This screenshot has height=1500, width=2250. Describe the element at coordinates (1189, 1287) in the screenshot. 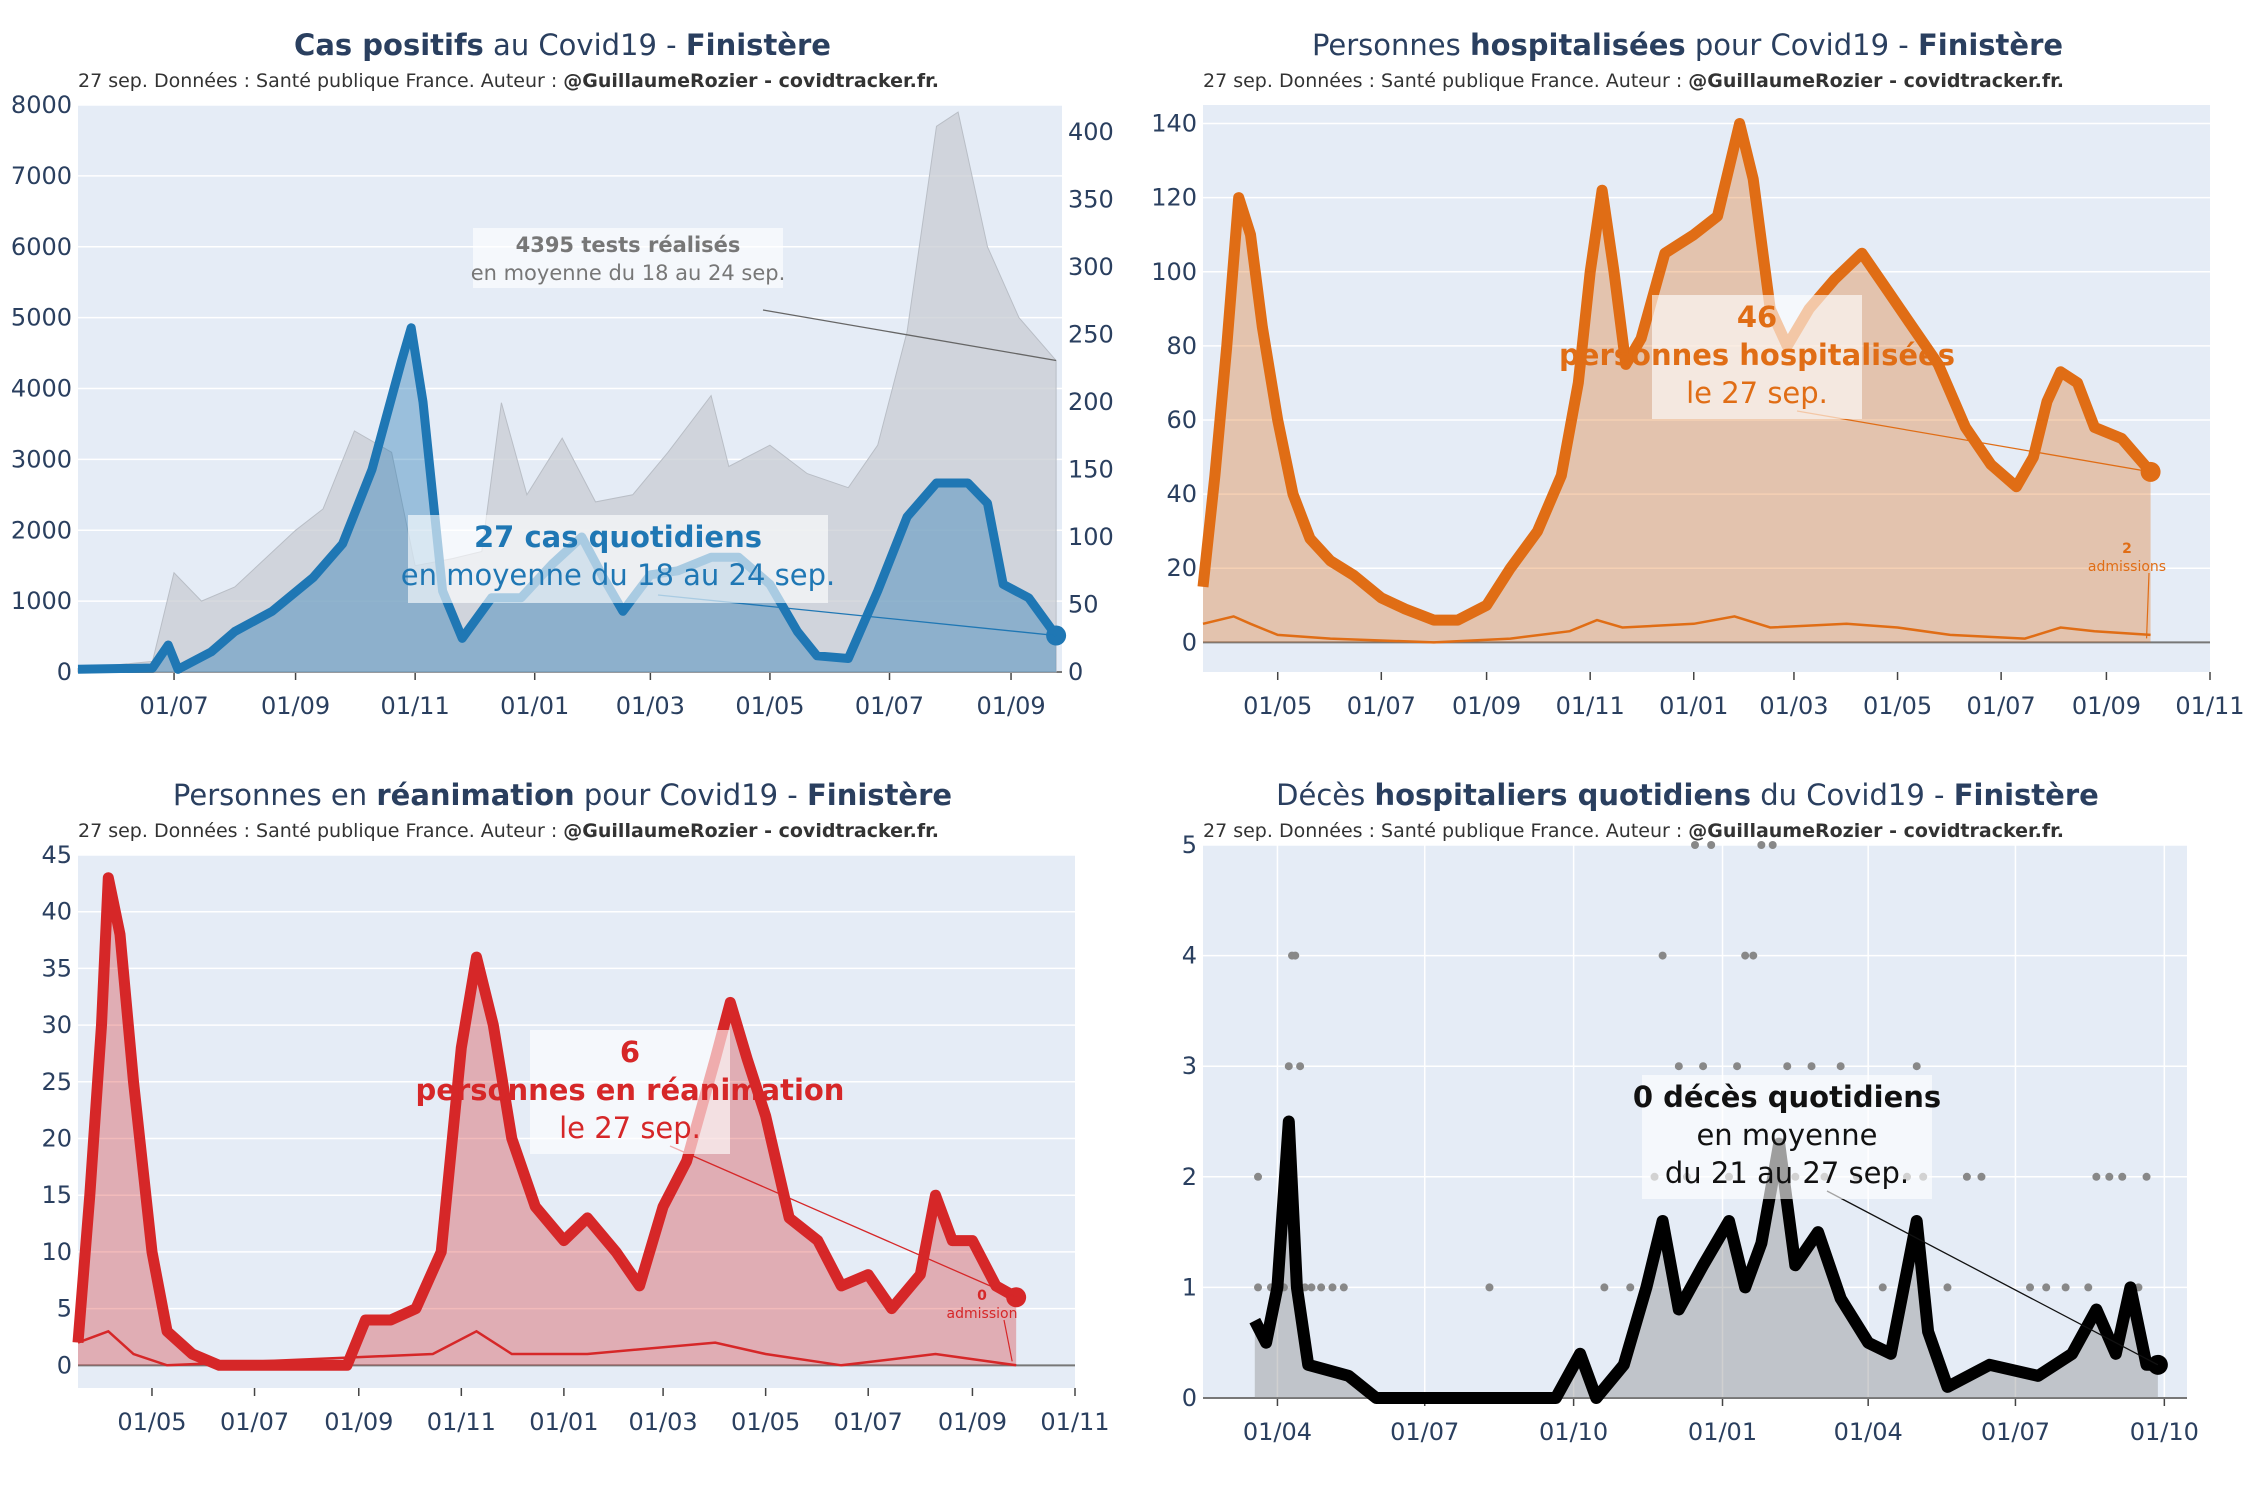

I see `y-tick-label: 1` at that location.